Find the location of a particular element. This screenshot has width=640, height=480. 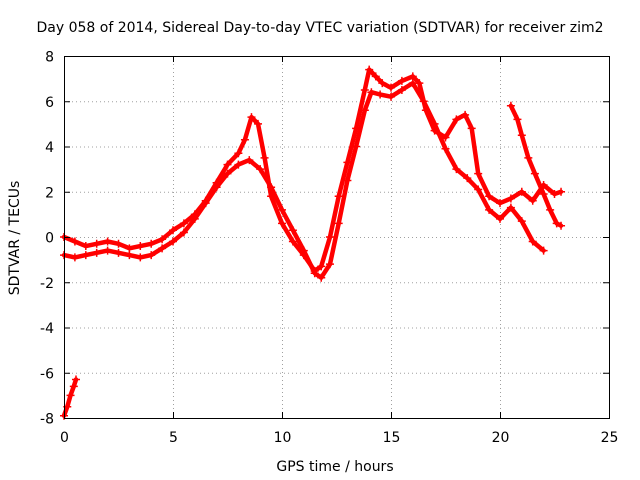

x-tick-label: 5 is located at coordinates (173, 438).